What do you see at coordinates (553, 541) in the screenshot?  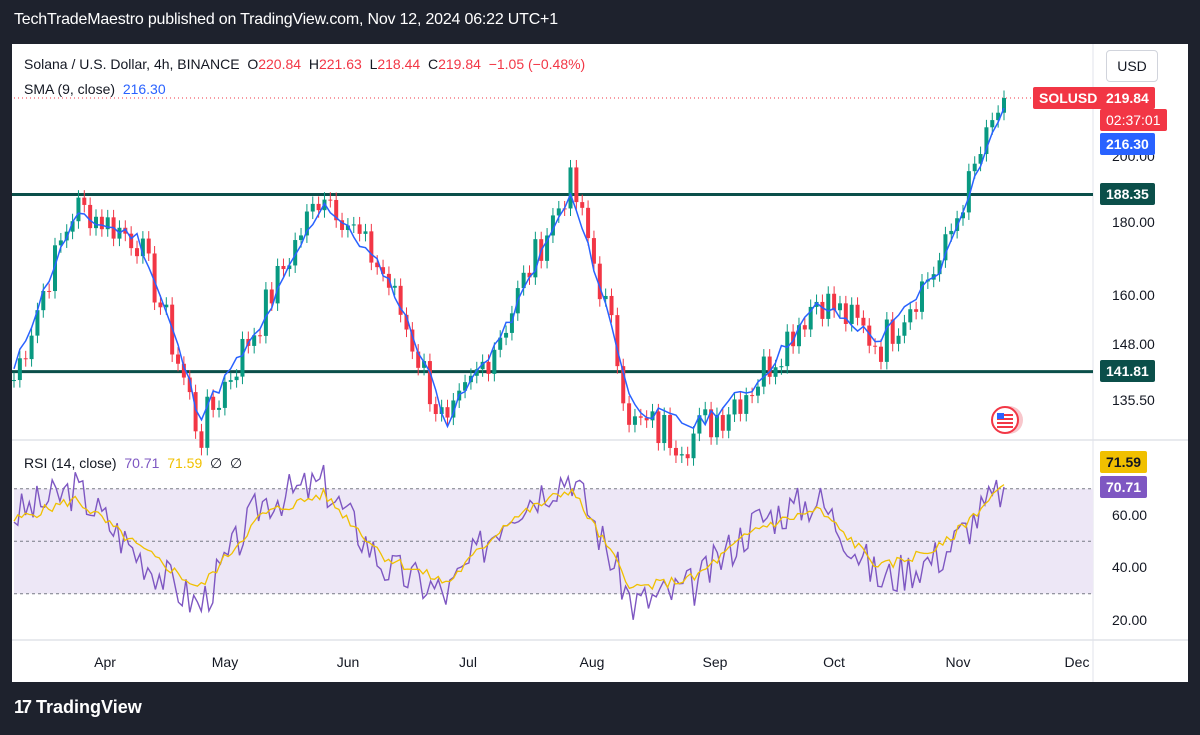 I see `rsi-band` at bounding box center [553, 541].